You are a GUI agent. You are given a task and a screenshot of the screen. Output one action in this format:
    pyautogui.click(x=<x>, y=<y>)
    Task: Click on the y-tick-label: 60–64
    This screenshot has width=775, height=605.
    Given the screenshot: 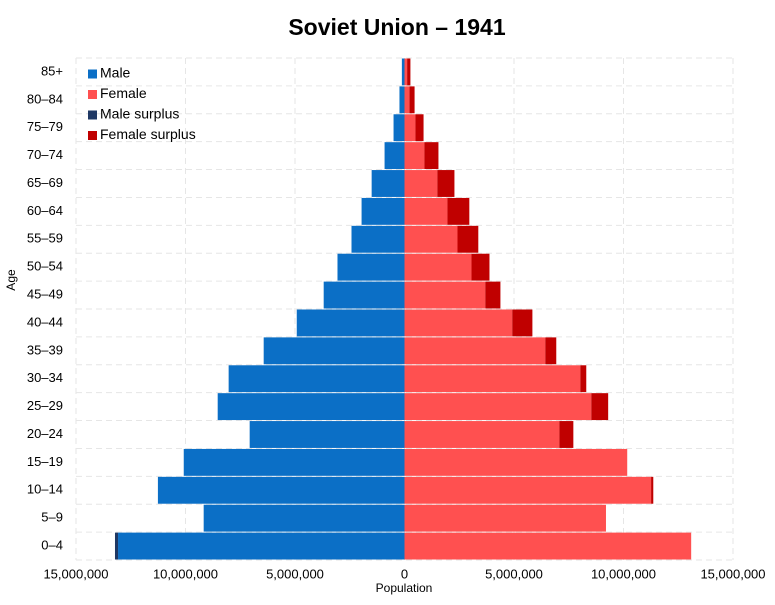 What is the action you would take?
    pyautogui.click(x=45, y=210)
    